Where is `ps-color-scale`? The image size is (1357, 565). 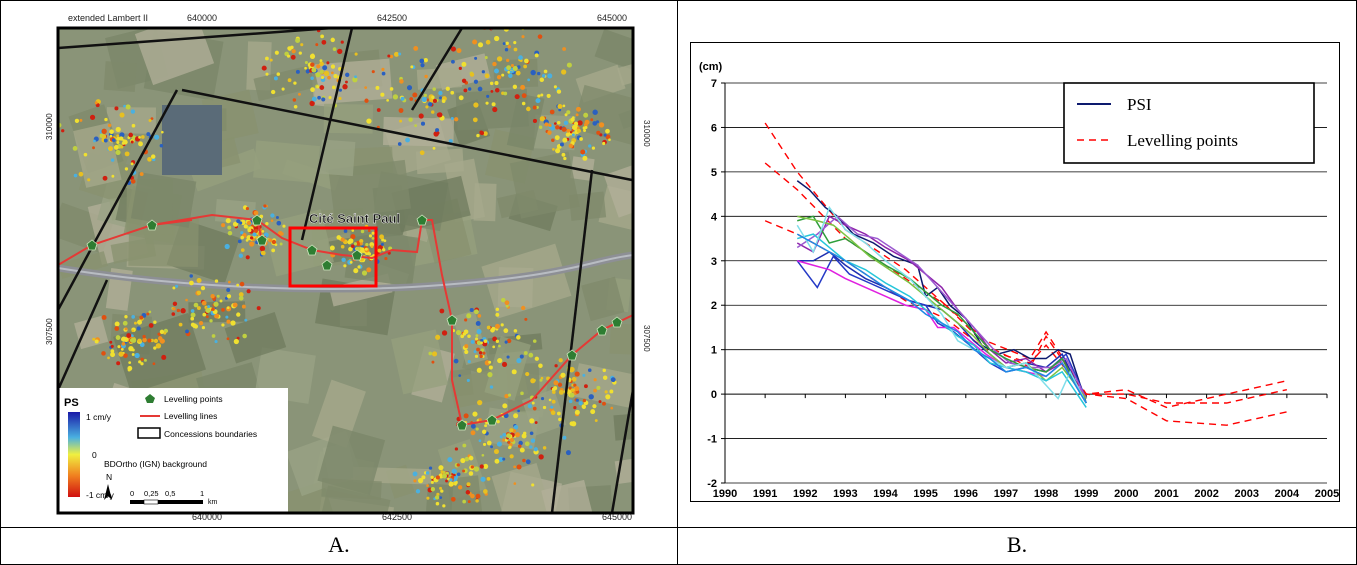 ps-color-scale is located at coordinates (74, 454).